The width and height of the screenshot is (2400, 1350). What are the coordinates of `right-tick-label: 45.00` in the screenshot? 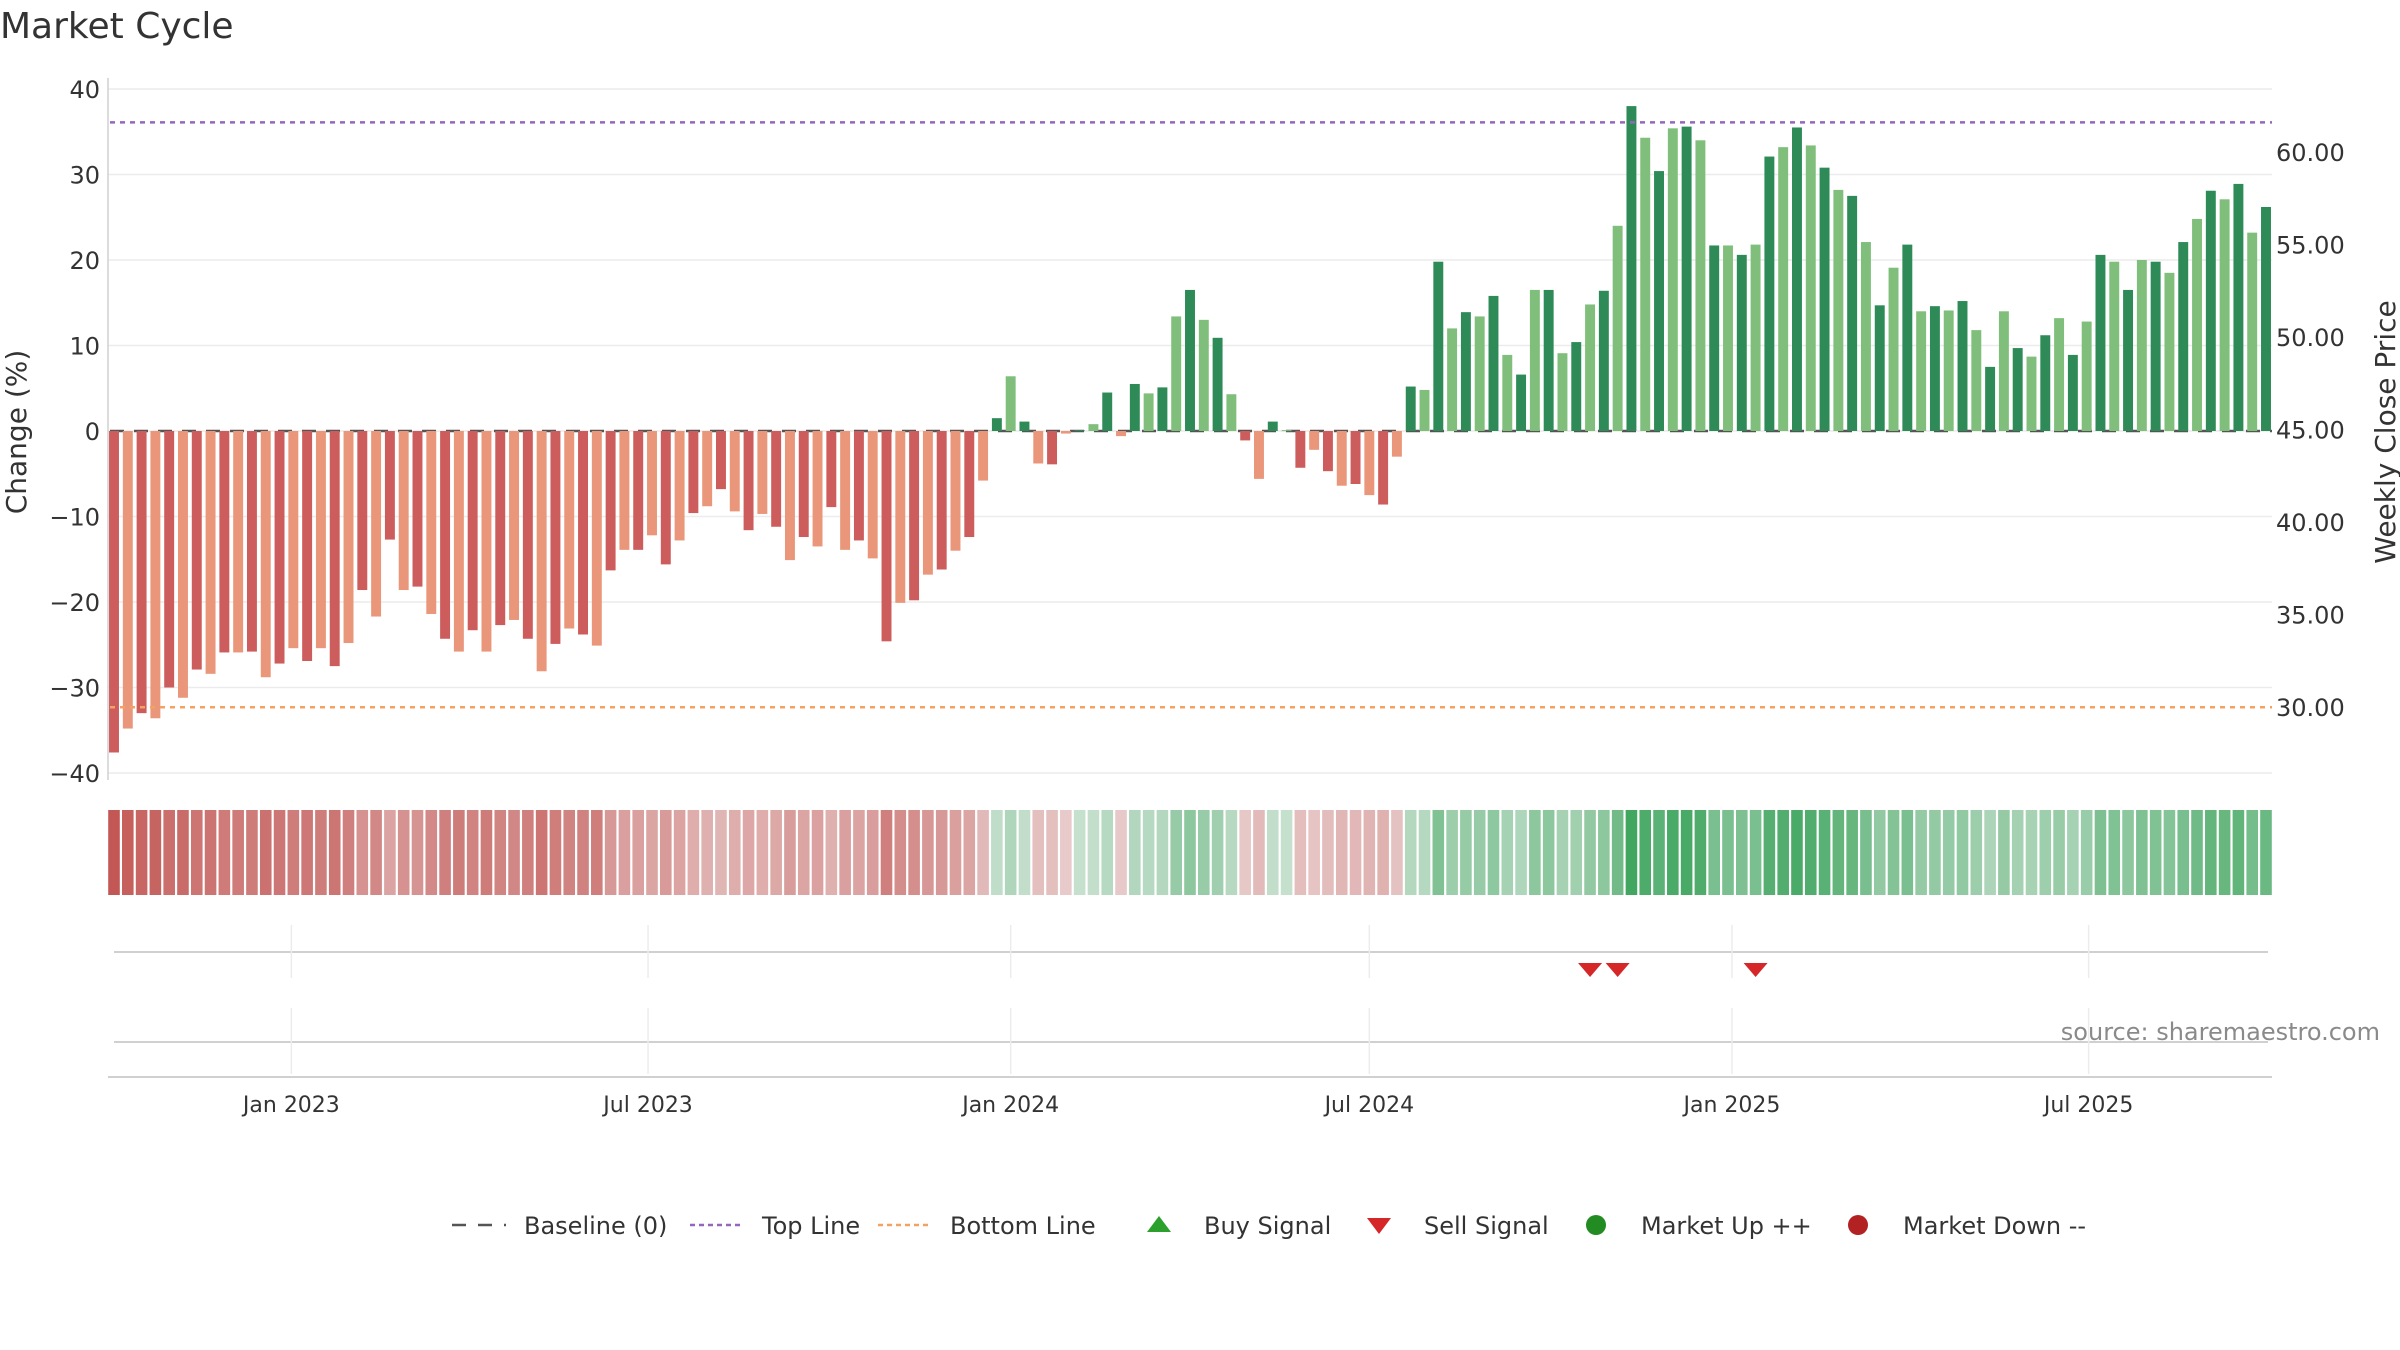 It's located at (2310, 431).